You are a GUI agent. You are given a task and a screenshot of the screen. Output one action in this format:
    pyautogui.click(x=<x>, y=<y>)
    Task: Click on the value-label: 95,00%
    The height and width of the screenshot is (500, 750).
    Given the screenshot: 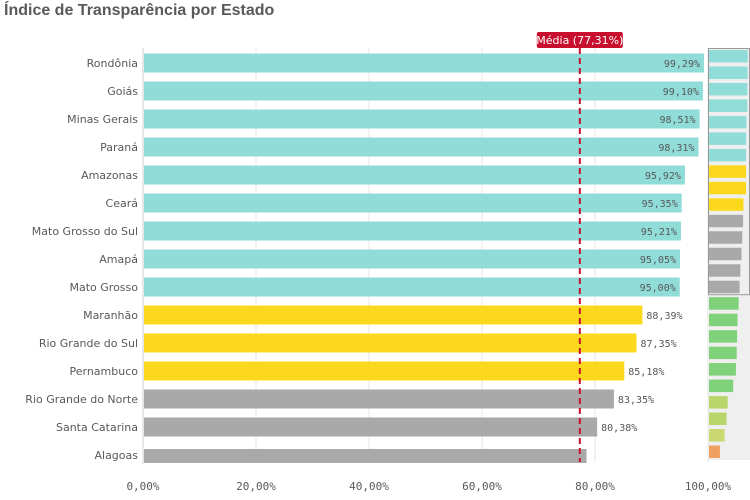 What is the action you would take?
    pyautogui.click(x=658, y=288)
    